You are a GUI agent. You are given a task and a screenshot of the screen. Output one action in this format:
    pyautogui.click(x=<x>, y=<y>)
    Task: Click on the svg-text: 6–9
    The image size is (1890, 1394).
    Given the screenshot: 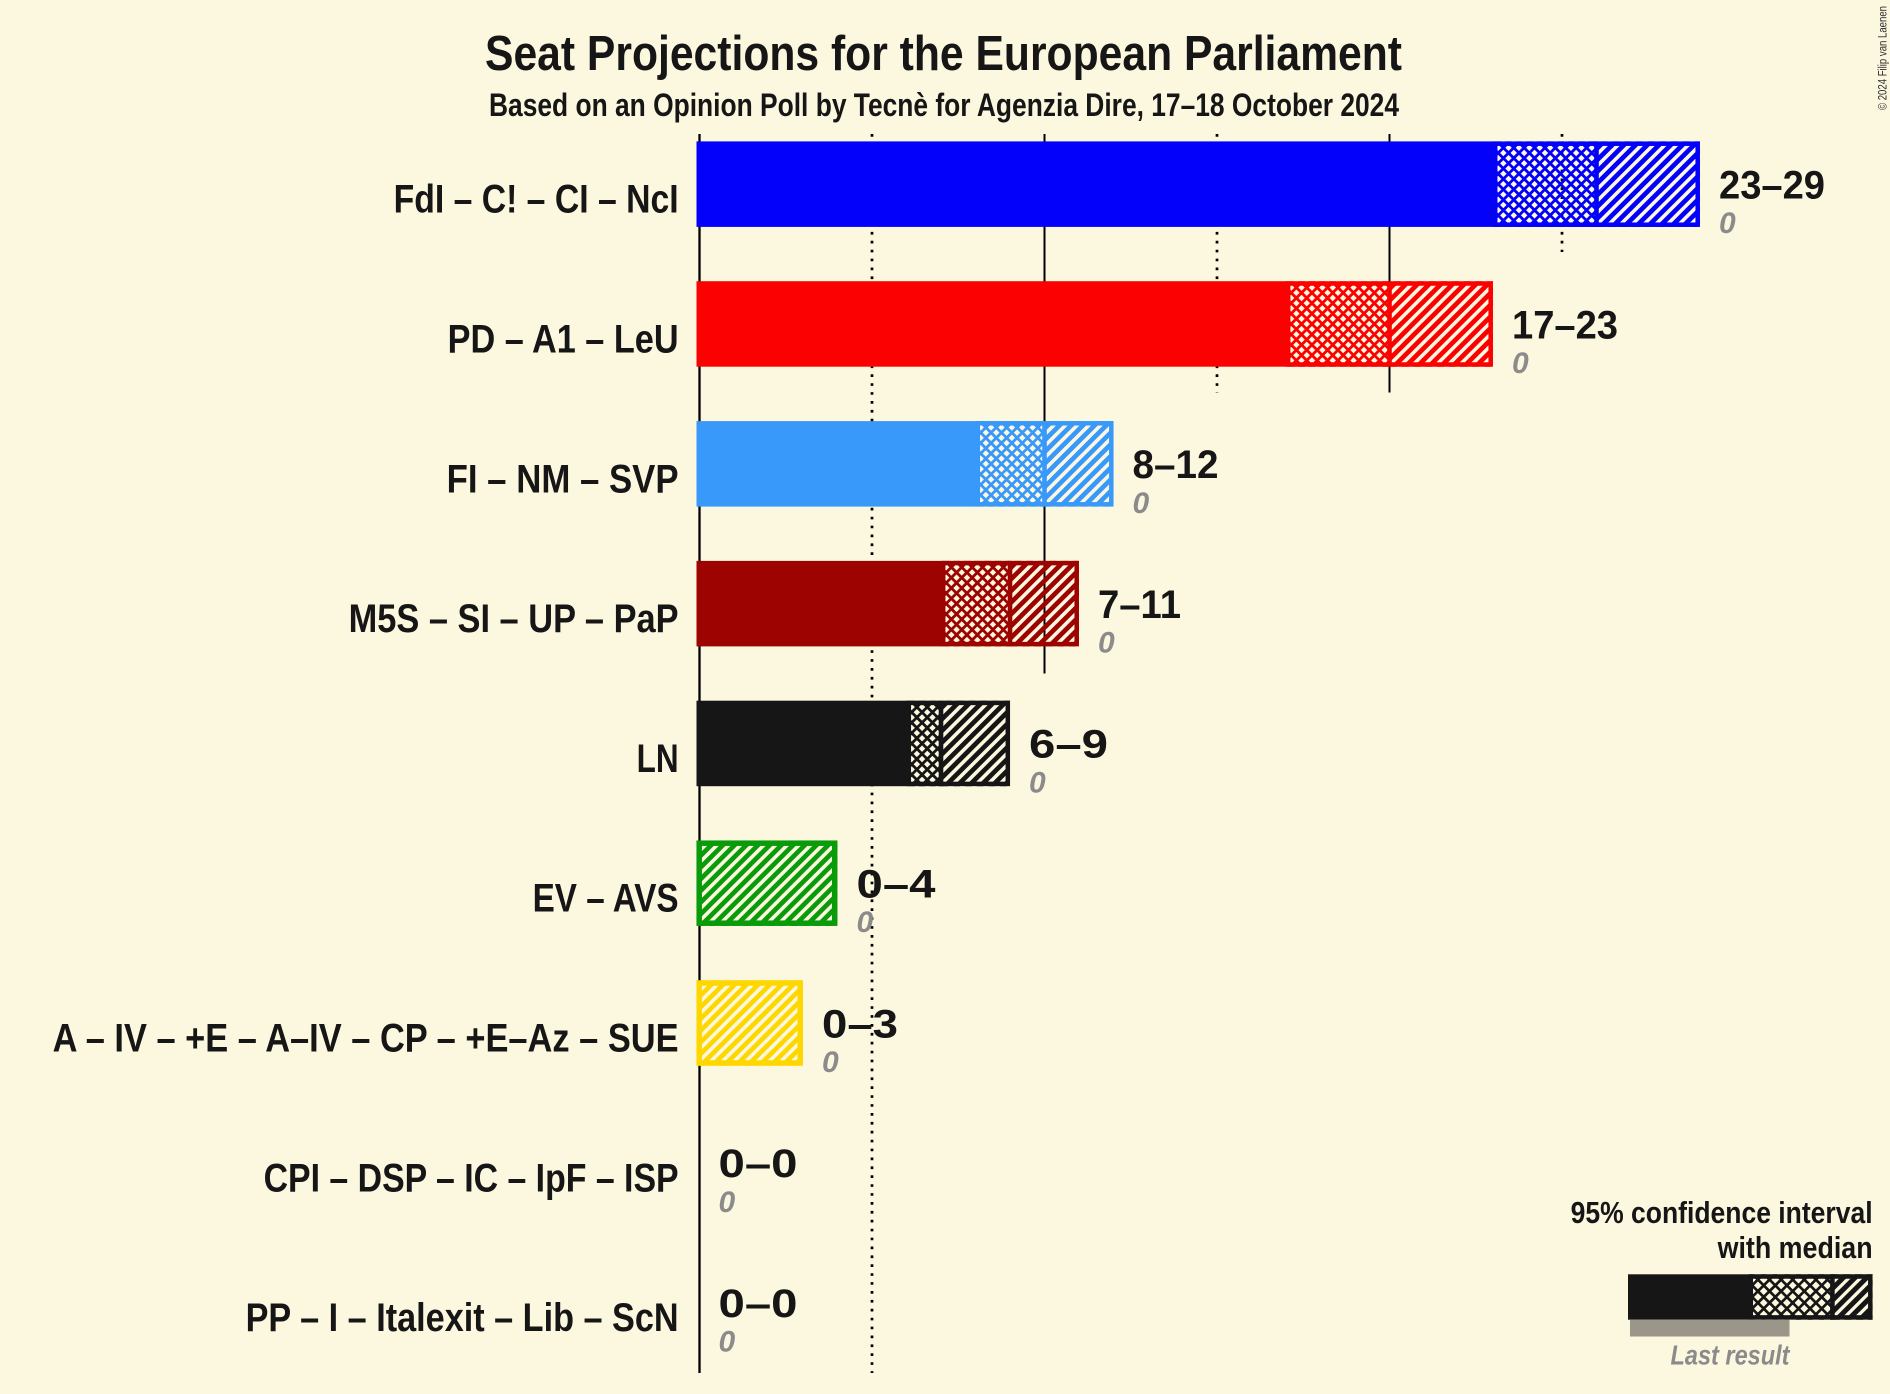 What is the action you would take?
    pyautogui.click(x=1068, y=745)
    